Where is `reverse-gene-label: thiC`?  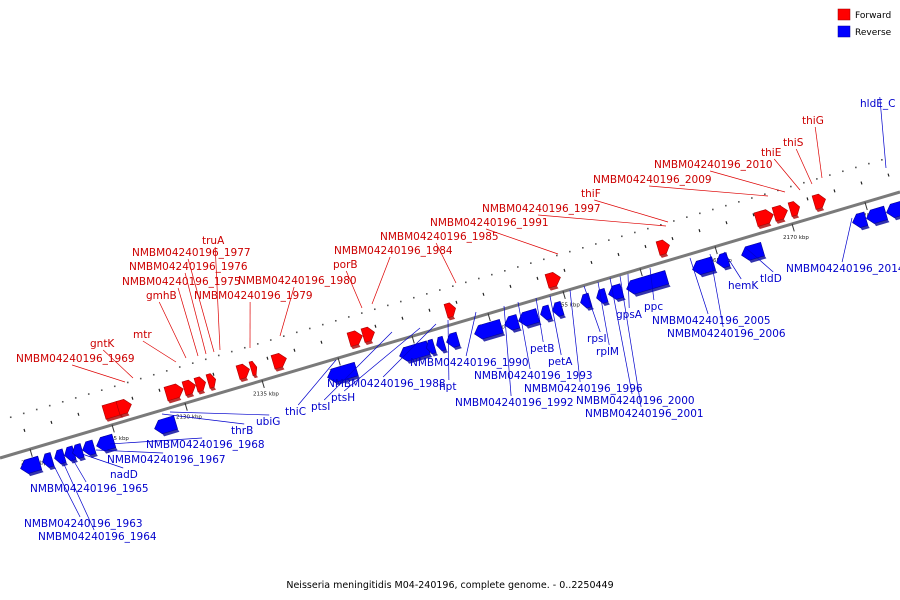 reverse-gene-label: thiC is located at coordinates (295, 412).